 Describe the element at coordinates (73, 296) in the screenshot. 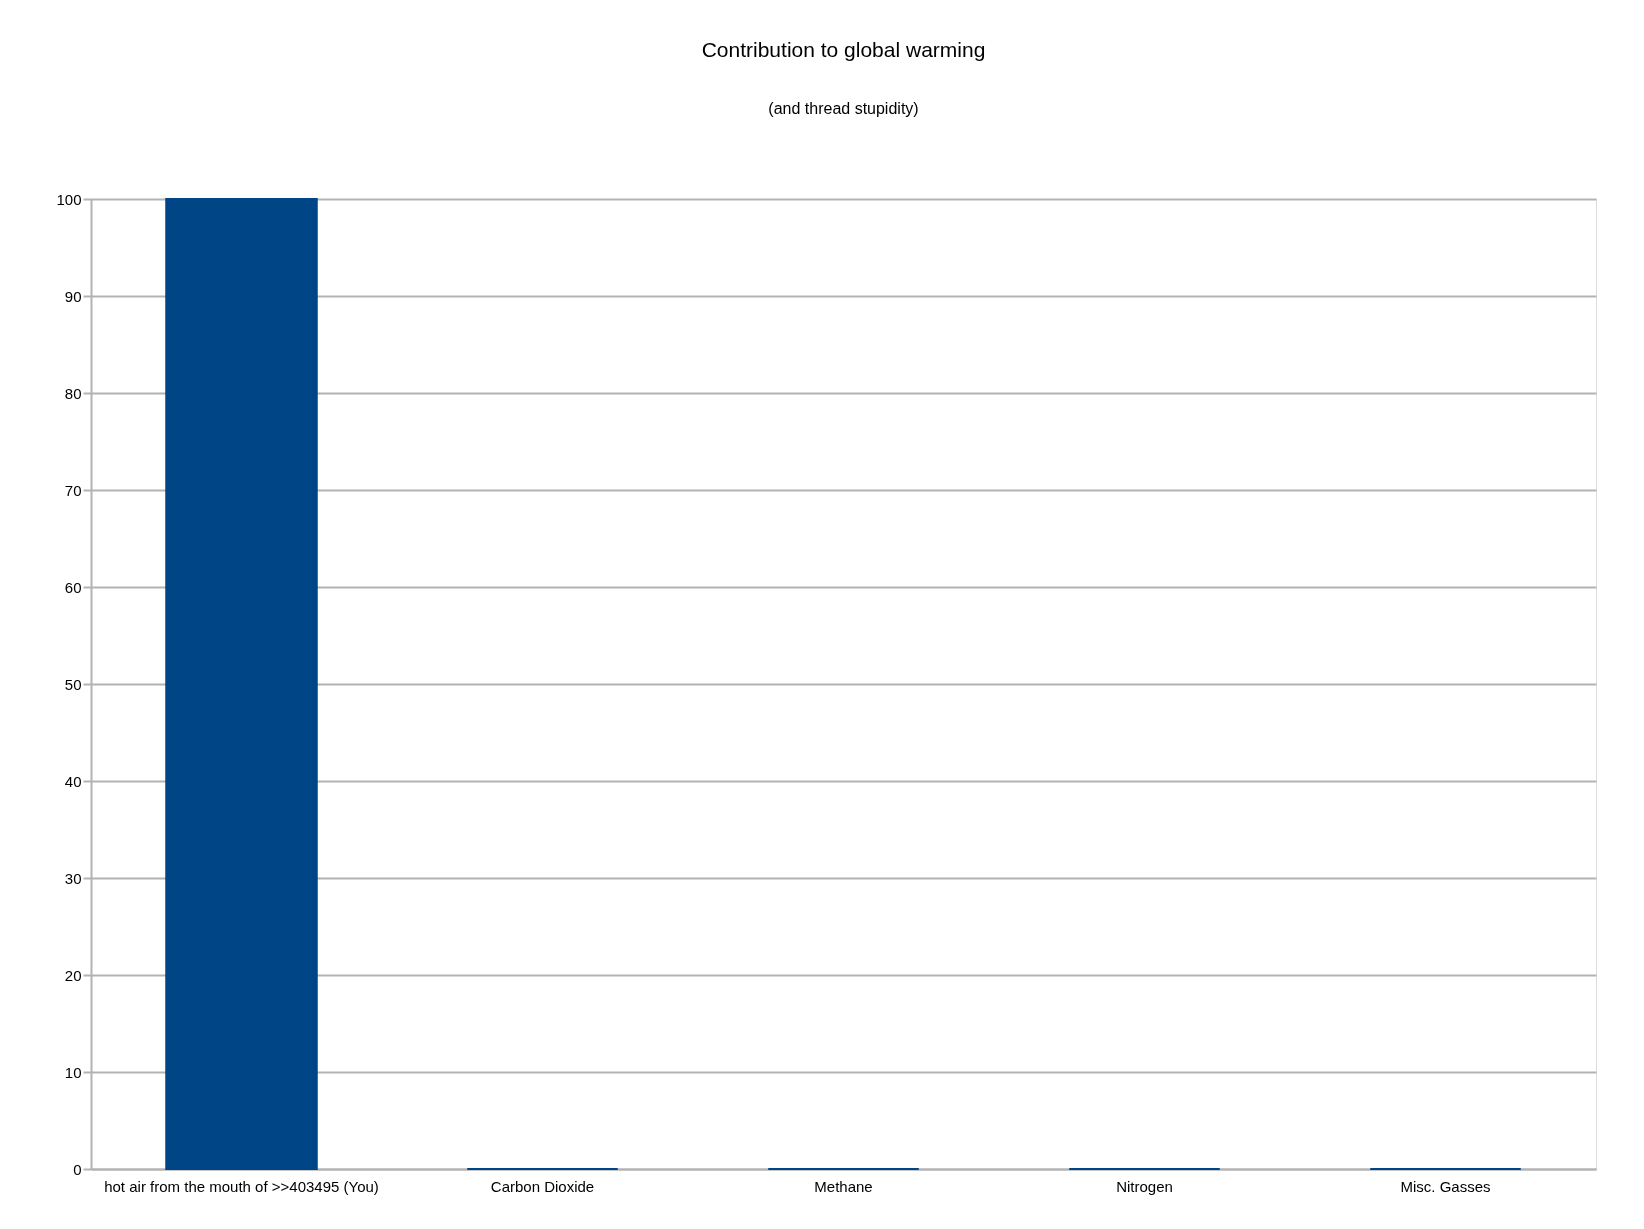

I see `y-tick-label: 90` at that location.